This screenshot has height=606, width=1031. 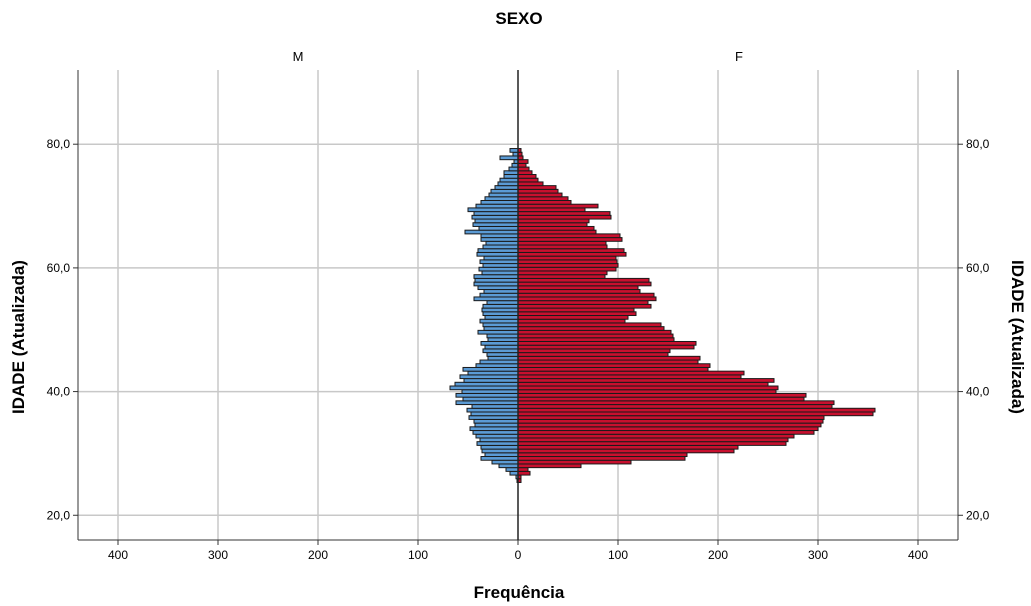 I want to click on x-tick-label-1: 300, so click(x=218, y=555).